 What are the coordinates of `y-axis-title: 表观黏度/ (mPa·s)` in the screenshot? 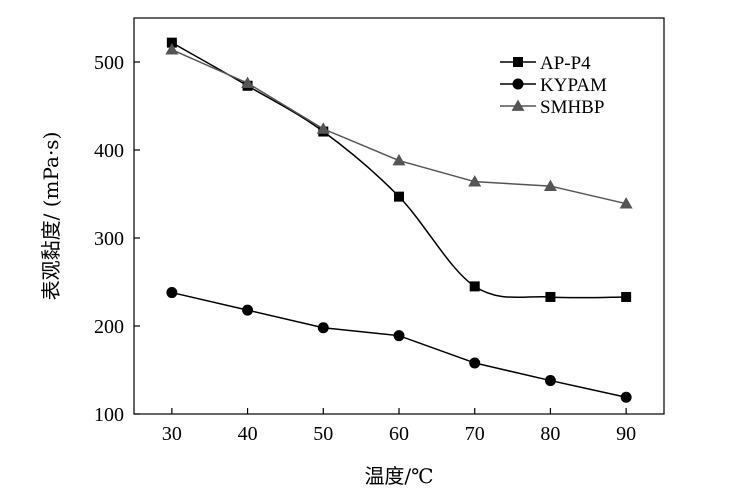 It's located at (51, 216).